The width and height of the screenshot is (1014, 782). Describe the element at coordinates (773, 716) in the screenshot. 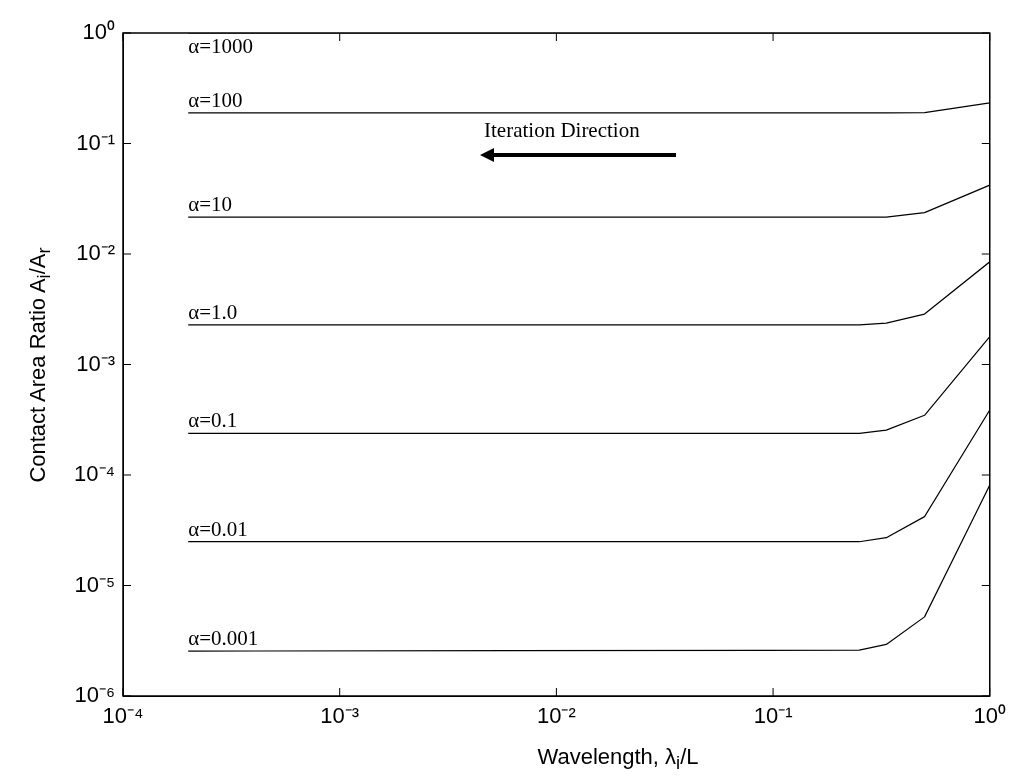

I see `x-tick-label: 10⁻¹` at that location.